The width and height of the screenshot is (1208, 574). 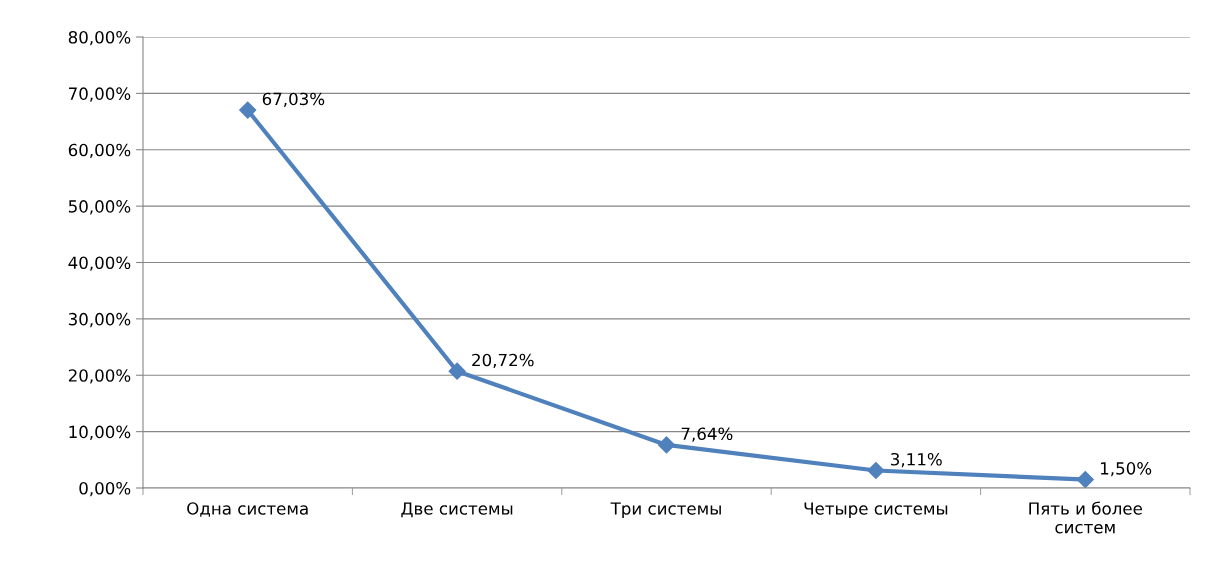 I want to click on y-tick-label: 20,00%, so click(x=99, y=376).